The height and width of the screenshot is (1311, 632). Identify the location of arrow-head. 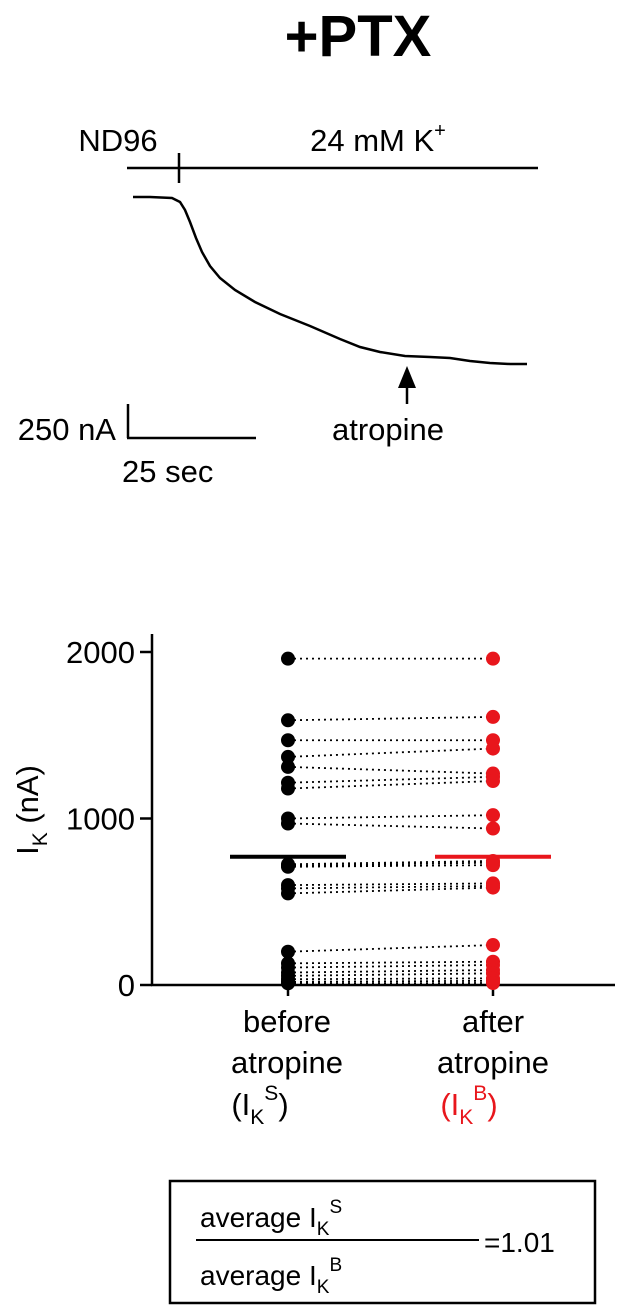
(407, 377).